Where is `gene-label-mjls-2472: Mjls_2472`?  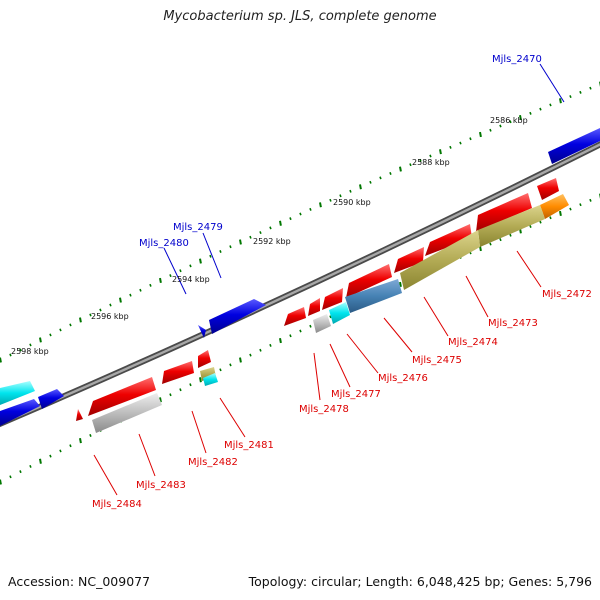 gene-label-mjls-2472: Mjls_2472 is located at coordinates (567, 294).